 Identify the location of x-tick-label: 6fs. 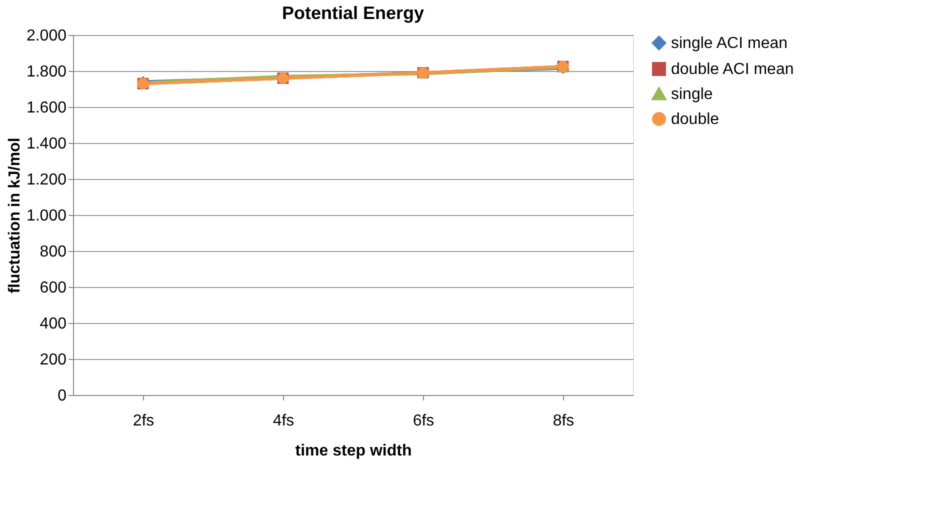
(423, 421).